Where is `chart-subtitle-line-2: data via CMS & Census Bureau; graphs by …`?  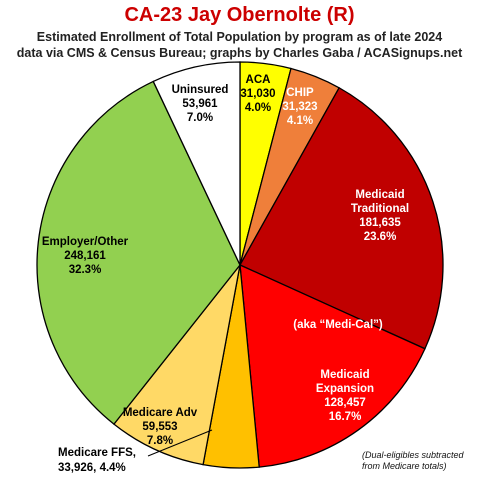 chart-subtitle-line-2: data via CMS & Census Bureau; graphs by … is located at coordinates (239, 53).